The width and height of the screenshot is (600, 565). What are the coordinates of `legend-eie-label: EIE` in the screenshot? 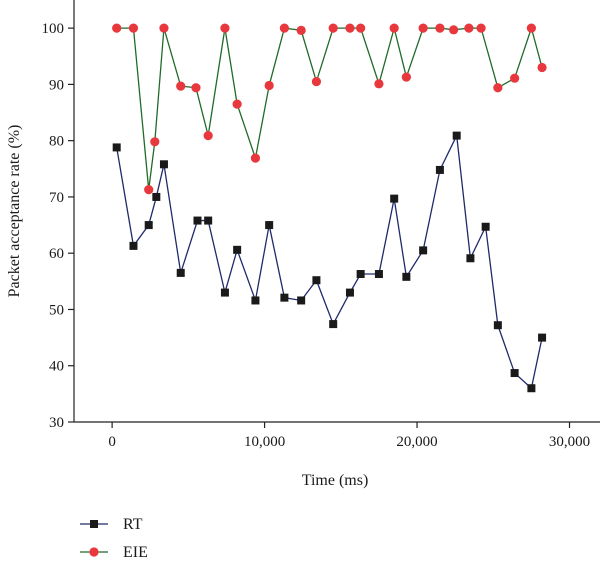 It's located at (135, 552).